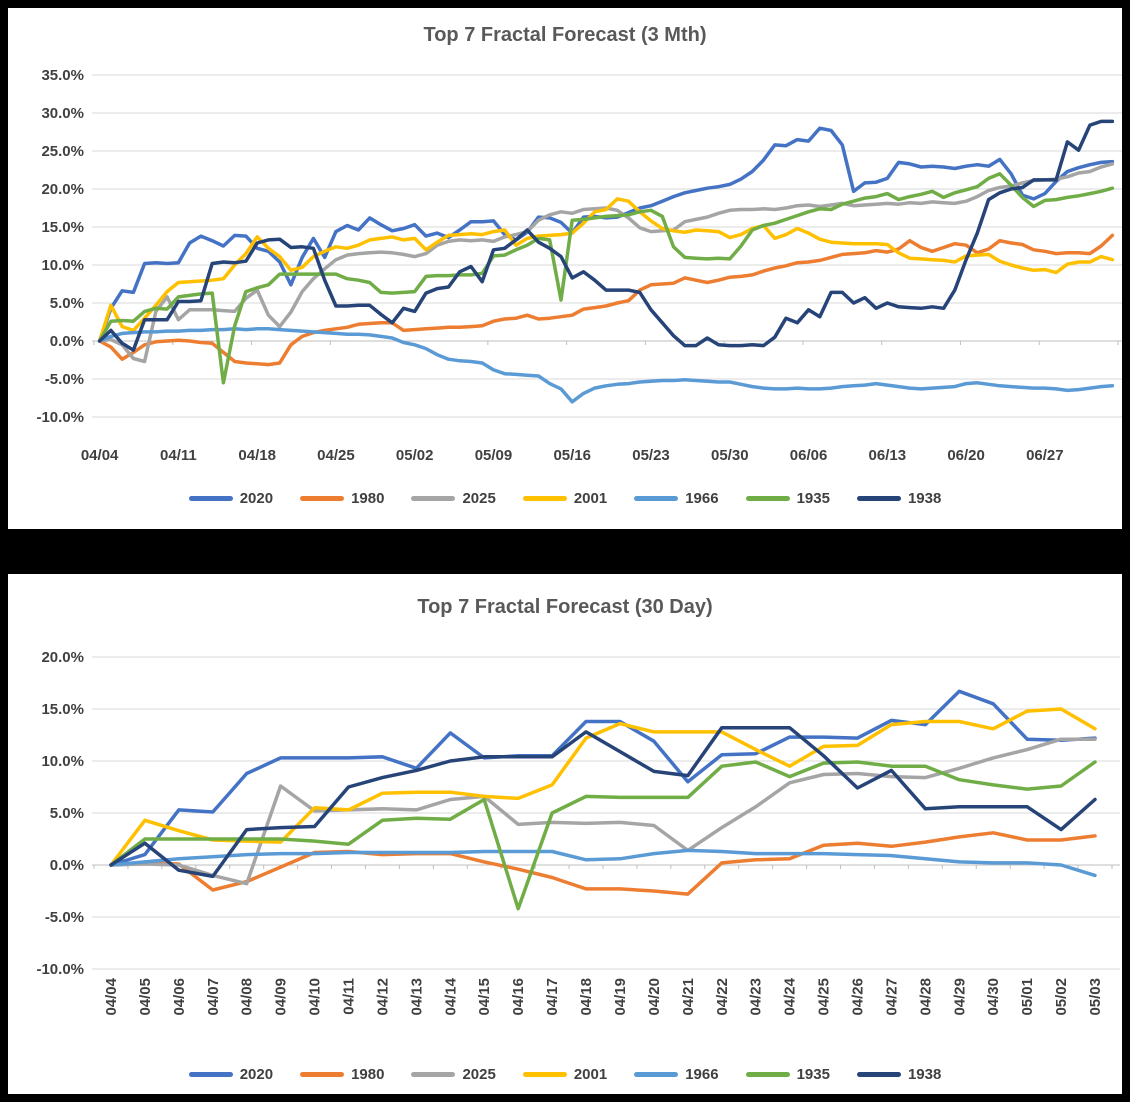  I want to click on x-axis-label: 04/08, so click(247, 997).